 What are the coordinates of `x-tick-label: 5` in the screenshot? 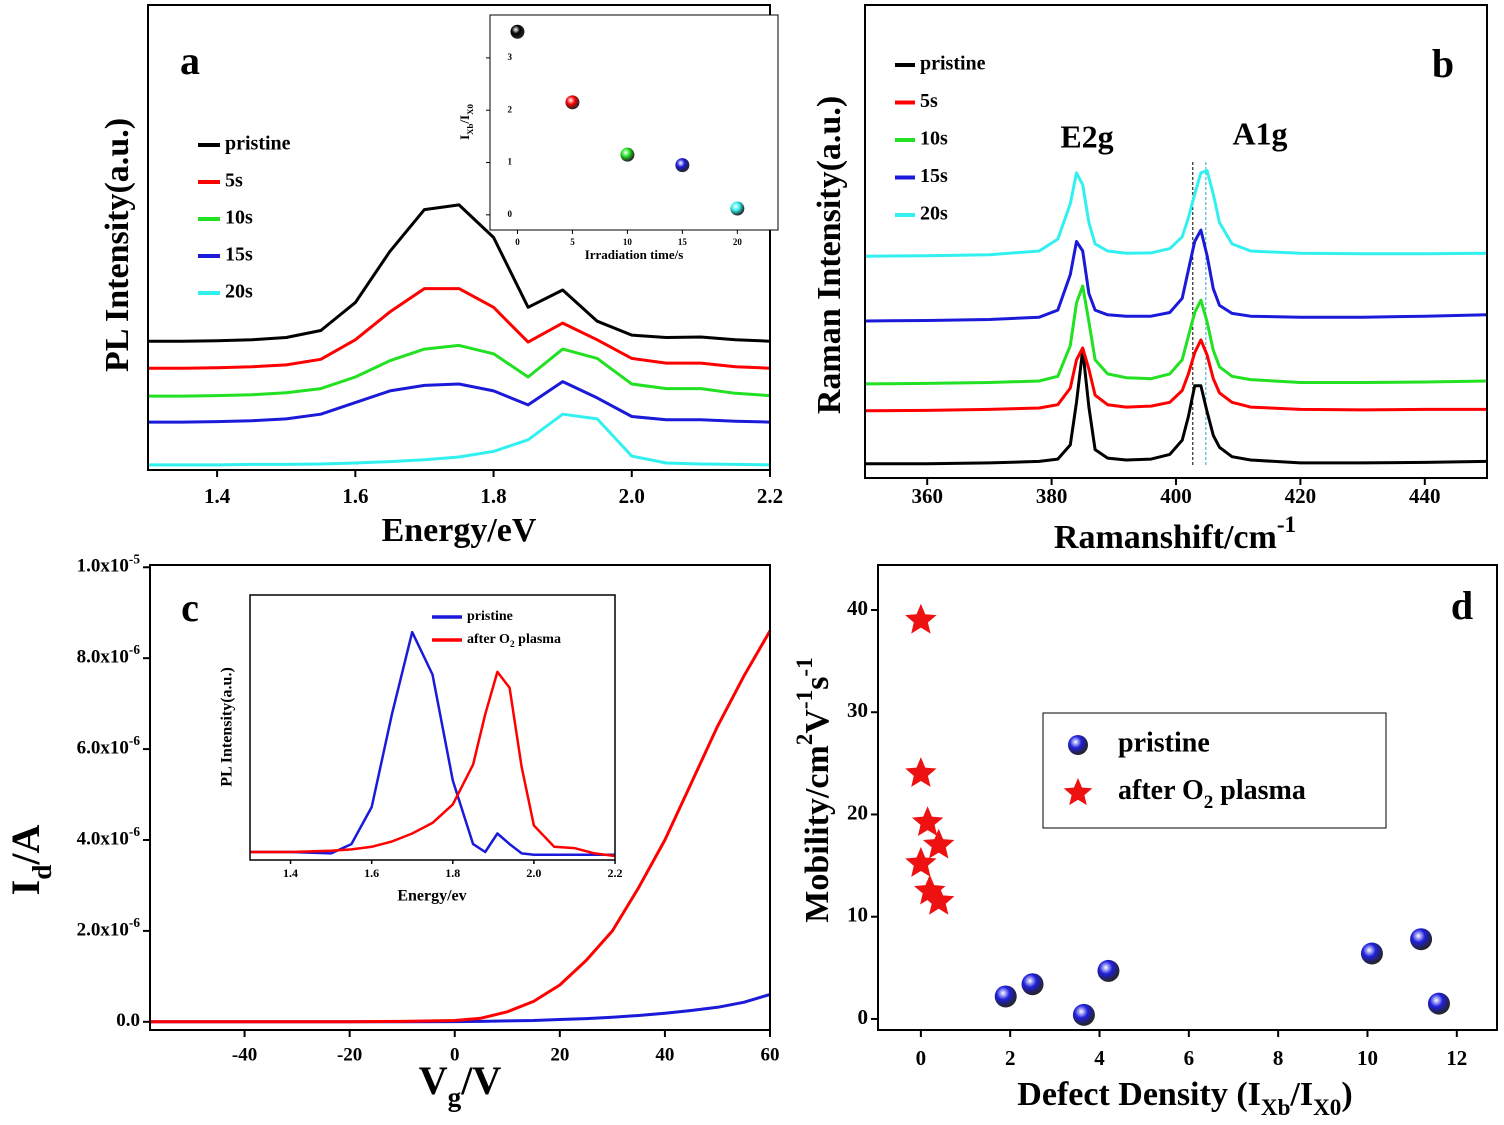 It's located at (572, 242).